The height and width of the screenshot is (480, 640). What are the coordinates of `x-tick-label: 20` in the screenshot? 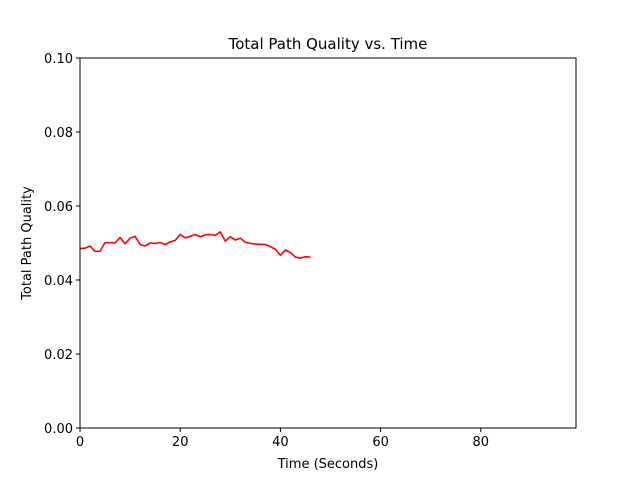 It's located at (180, 442).